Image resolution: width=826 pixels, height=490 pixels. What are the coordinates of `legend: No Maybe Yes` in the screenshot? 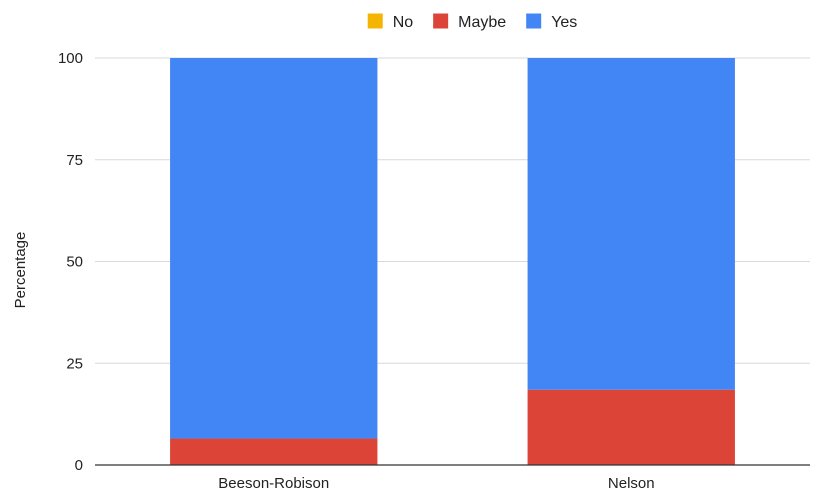 It's located at (472, 22).